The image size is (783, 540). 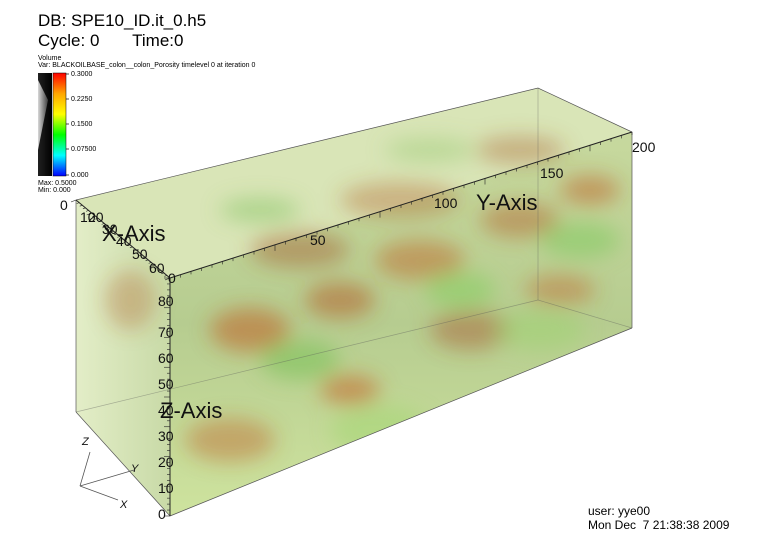 I want to click on database-title: DB: SPE10_ID.it_0.h5, so click(x=122, y=20).